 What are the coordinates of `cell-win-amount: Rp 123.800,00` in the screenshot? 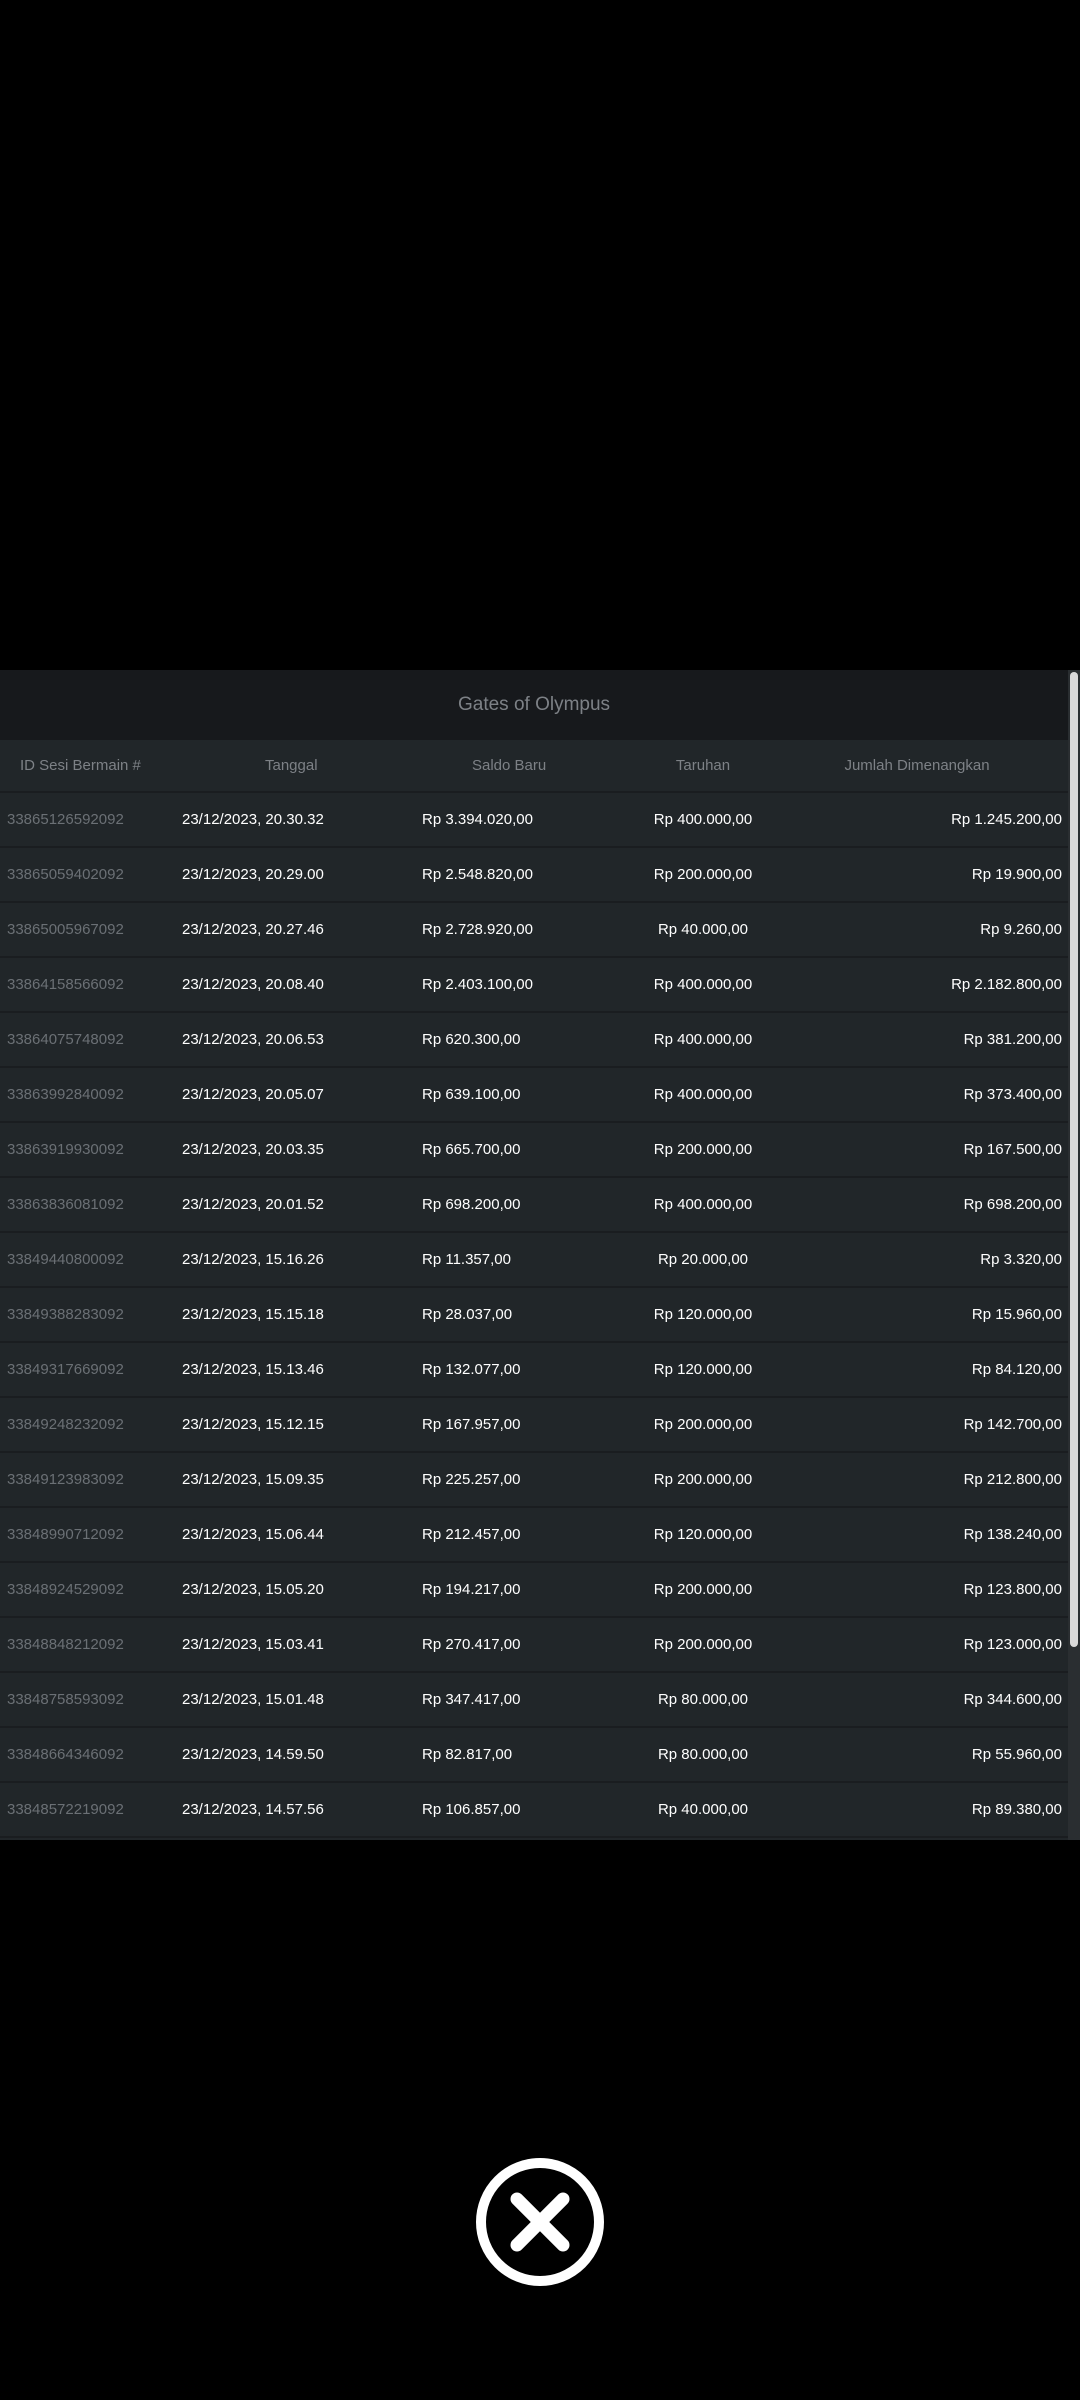 It's located at (1012, 1589).